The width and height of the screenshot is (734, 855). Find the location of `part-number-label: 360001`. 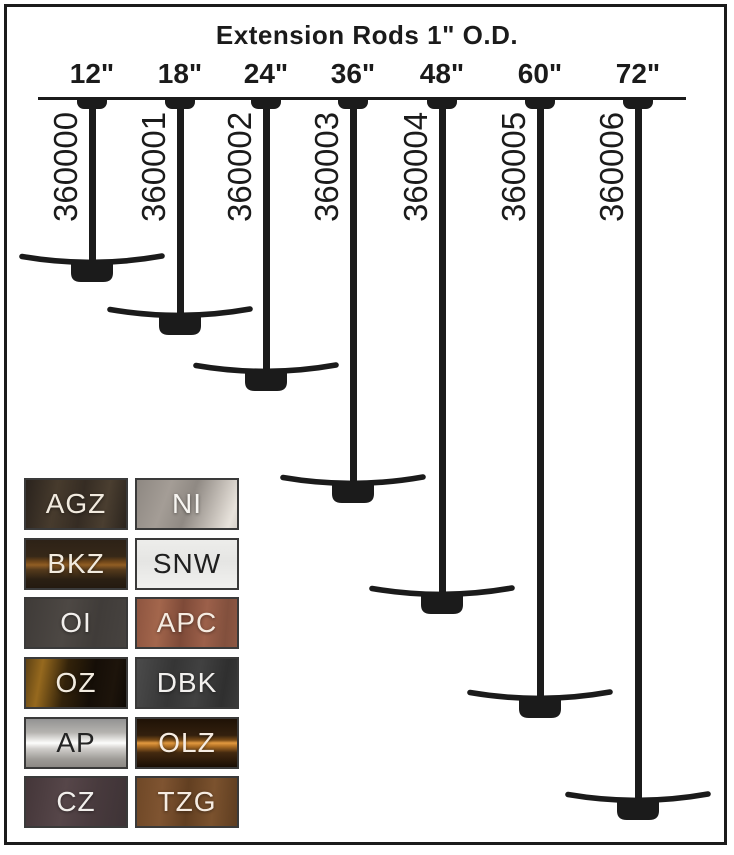

part-number-label: 360001 is located at coordinates (153, 166).